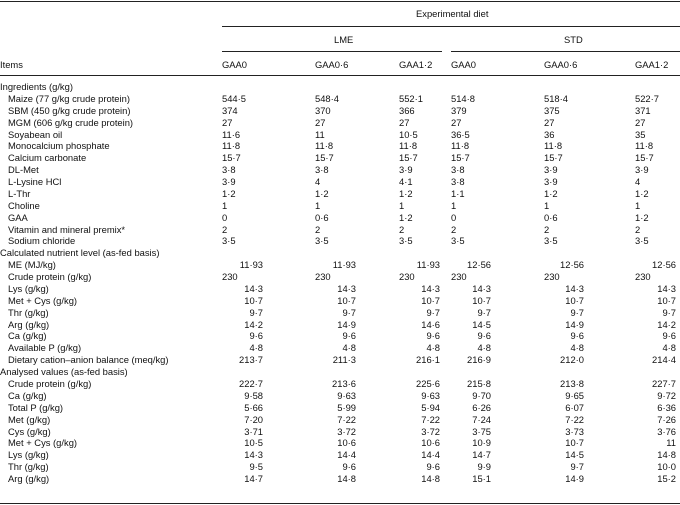 The image size is (680, 505). What do you see at coordinates (669, 348) in the screenshot?
I see `table-cell-std-gaa12: 4·8` at bounding box center [669, 348].